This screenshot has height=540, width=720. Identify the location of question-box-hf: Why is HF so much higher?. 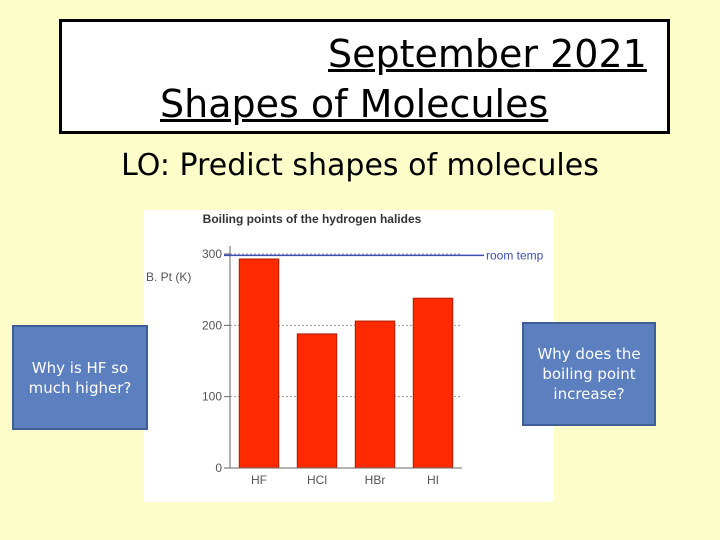
(80, 377).